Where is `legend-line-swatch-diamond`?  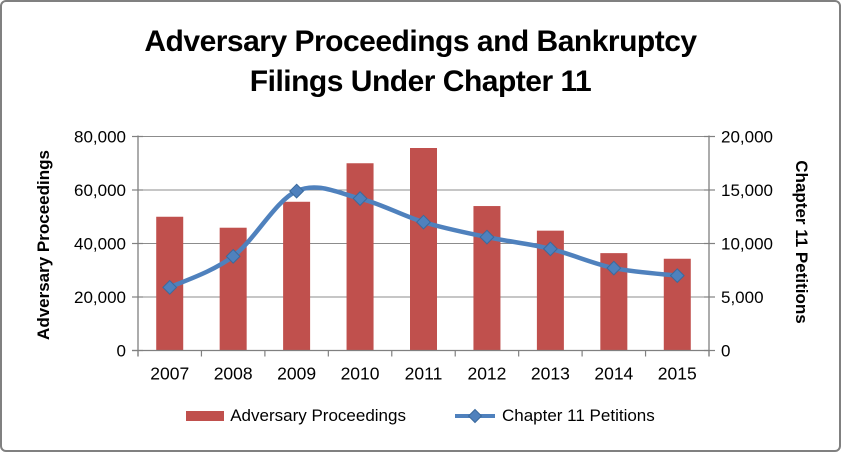 legend-line-swatch-diamond is located at coordinates (475, 416).